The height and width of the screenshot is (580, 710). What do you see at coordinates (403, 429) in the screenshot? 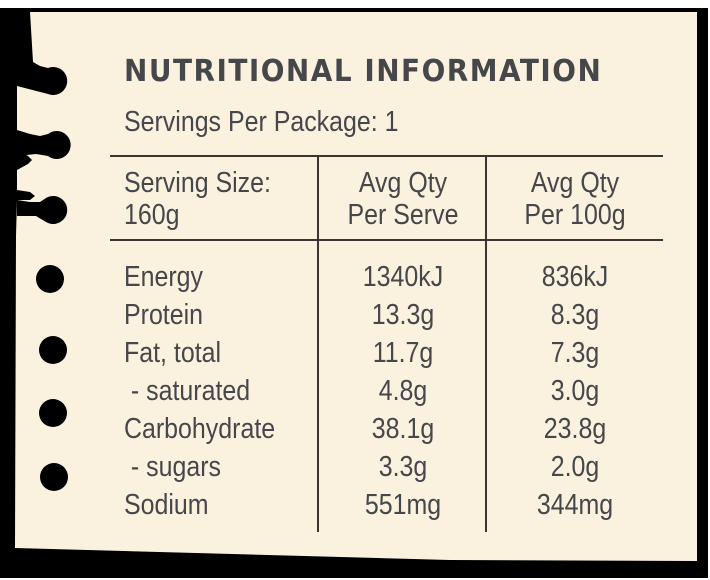
I see `qty-per-serve: 38.1g` at bounding box center [403, 429].